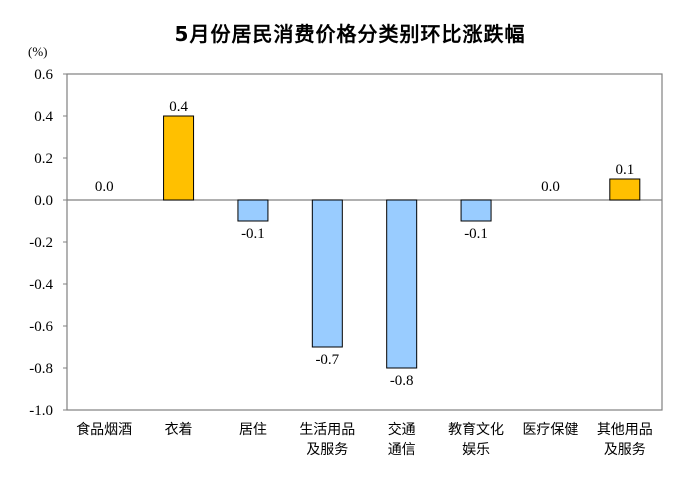 The image size is (700, 501). Describe the element at coordinates (178, 107) in the screenshot. I see `value-label: 0.4` at that location.